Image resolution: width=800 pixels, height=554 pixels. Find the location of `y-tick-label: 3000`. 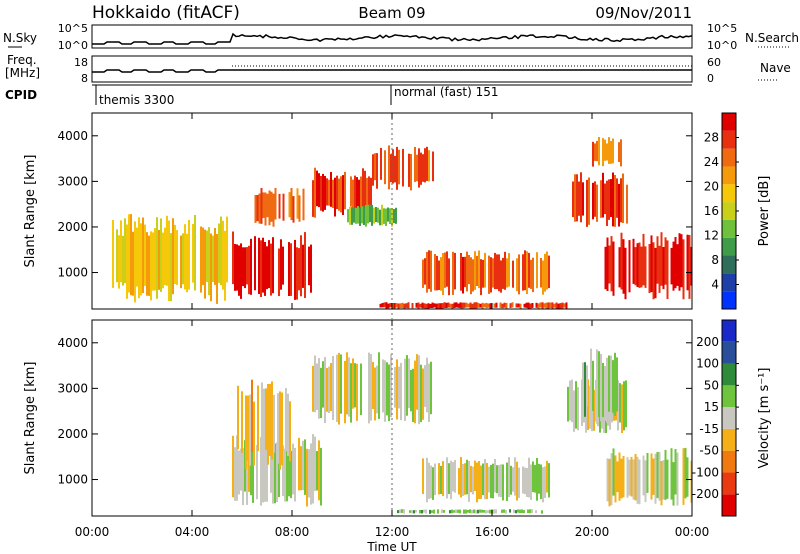

y-tick-label: 3000 is located at coordinates (72, 181).